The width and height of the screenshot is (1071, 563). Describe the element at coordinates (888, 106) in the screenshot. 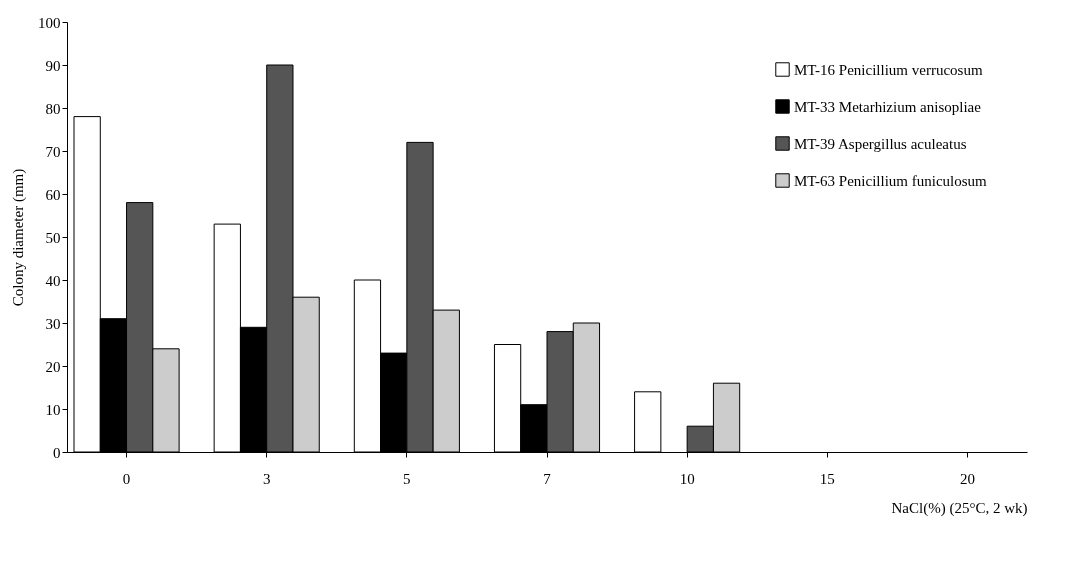

I see `legend-label: MT-33 Metarhizium anisopliae` at that location.